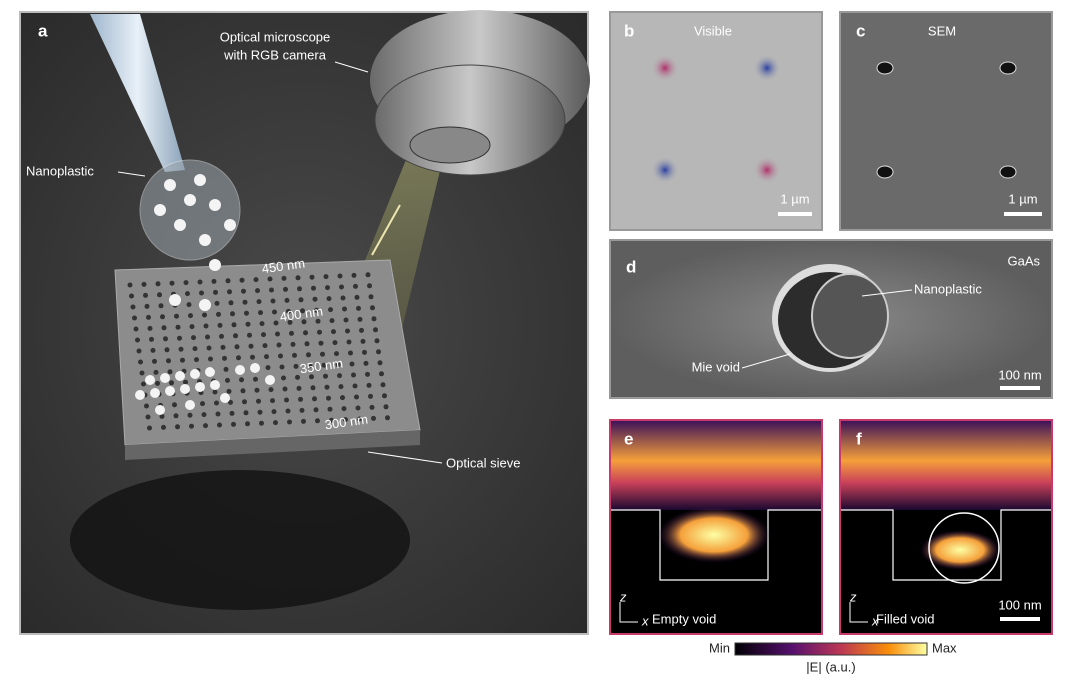 The width and height of the screenshot is (1080, 680). Describe the element at coordinates (944, 647) in the screenshot. I see `colorbar-max: Max` at that location.